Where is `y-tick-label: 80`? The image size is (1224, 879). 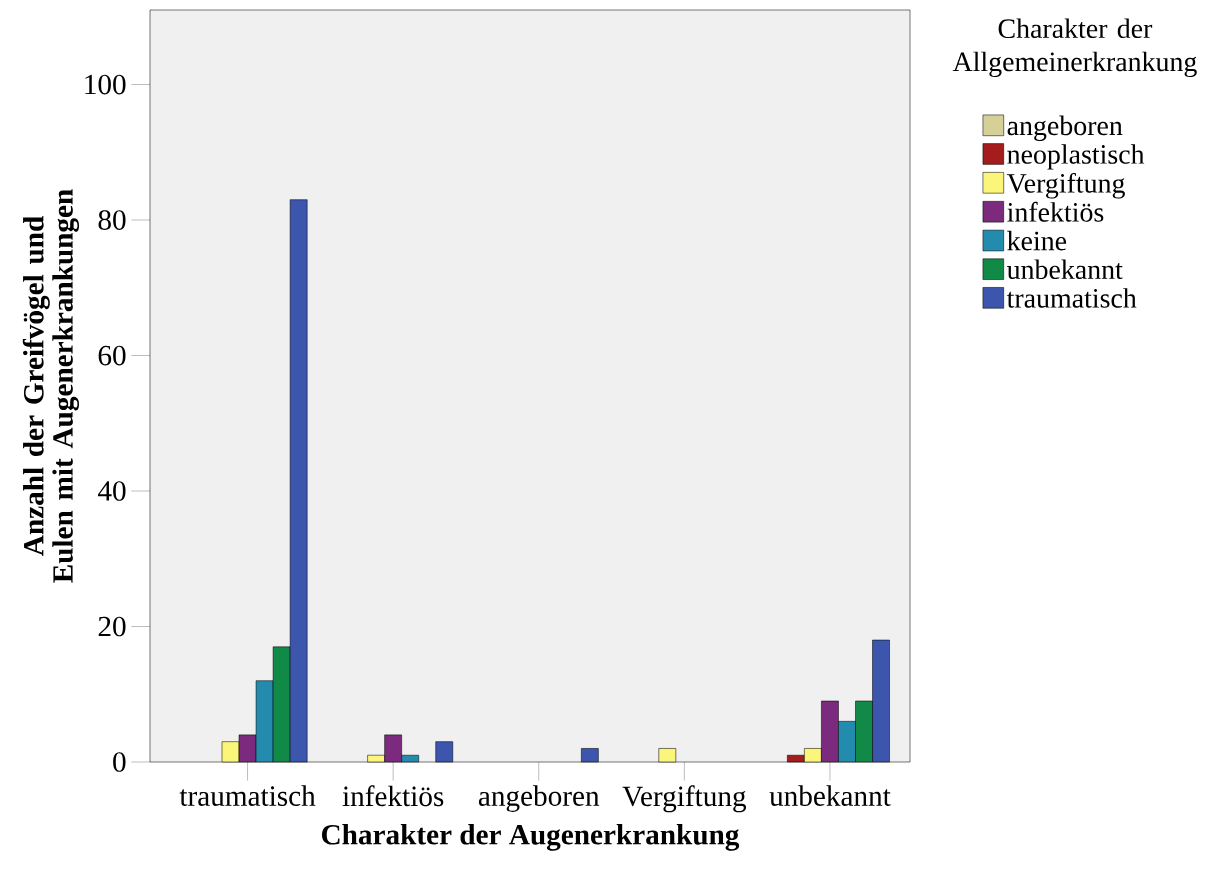 y-tick-label: 80 is located at coordinates (112, 220).